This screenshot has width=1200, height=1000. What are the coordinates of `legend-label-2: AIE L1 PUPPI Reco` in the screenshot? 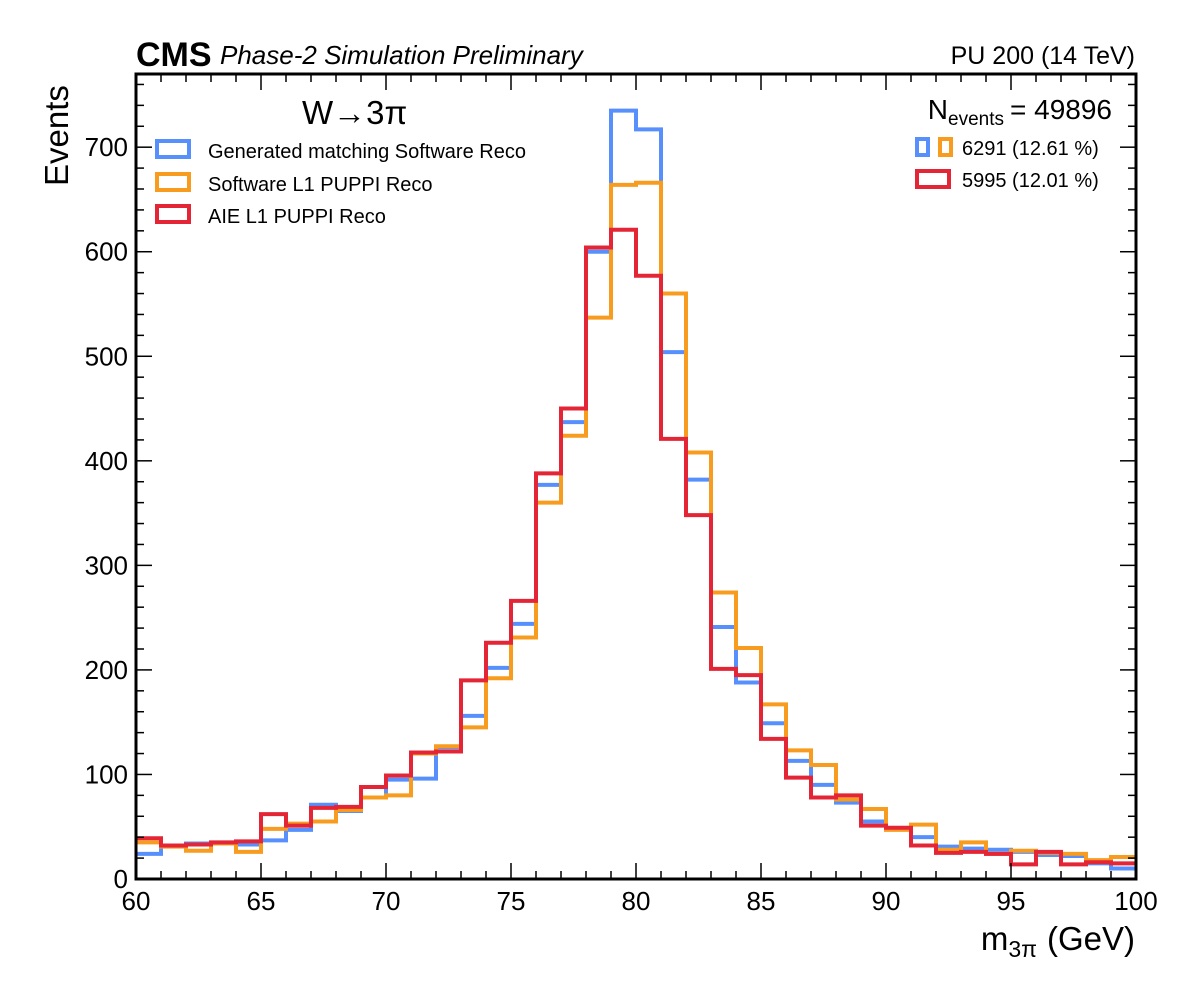 It's located at (297, 217).